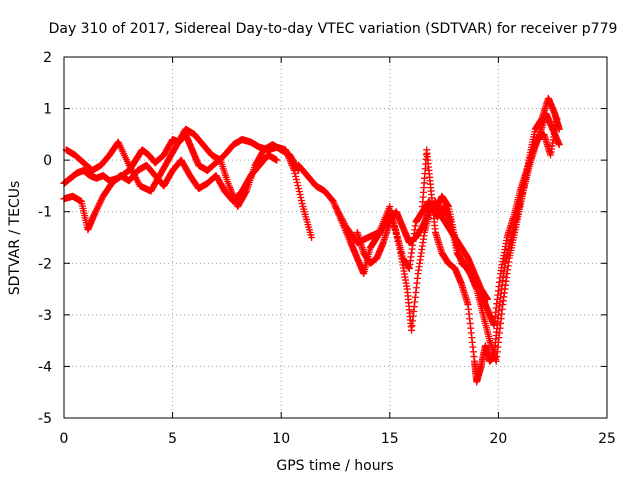 The width and height of the screenshot is (640, 480). What do you see at coordinates (498, 439) in the screenshot?
I see `x-tick-label: 20` at bounding box center [498, 439].